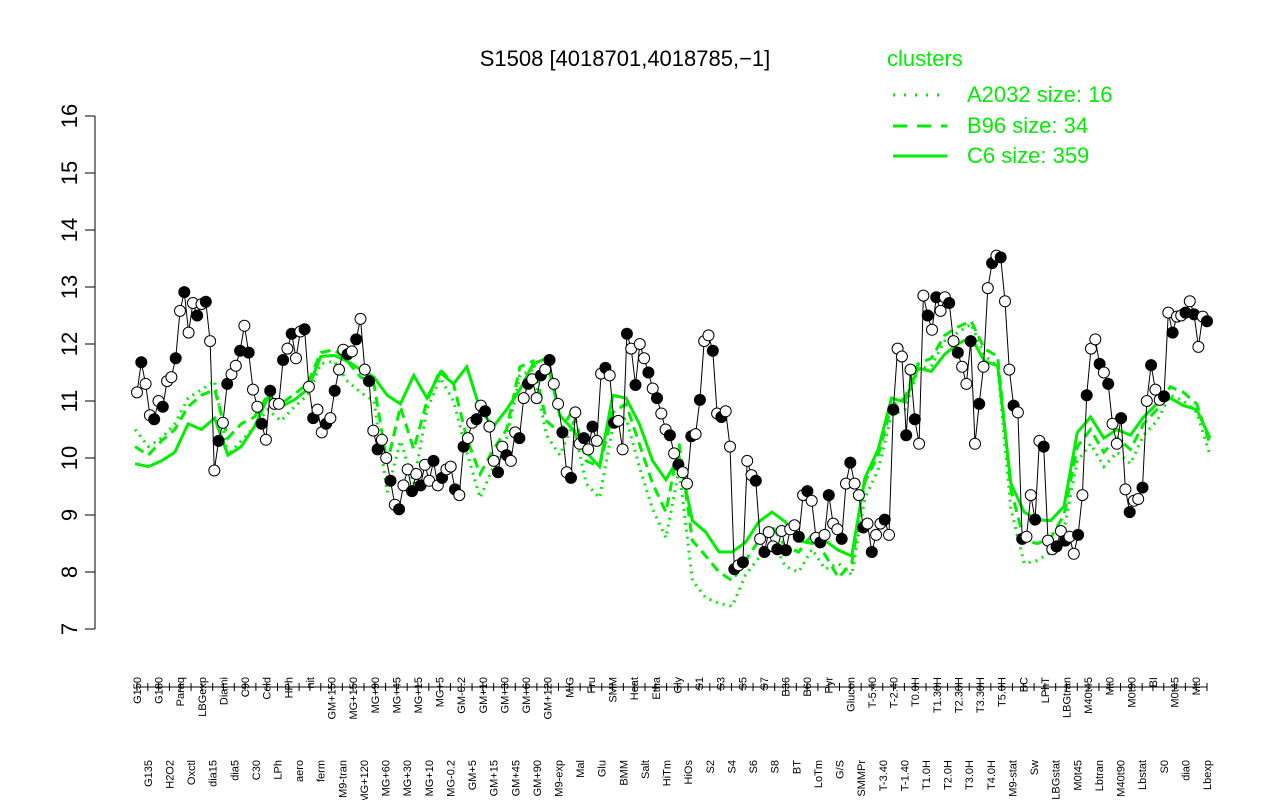  Describe the element at coordinates (214, 773) in the screenshot. I see `x-tick-label: dia15` at that location.